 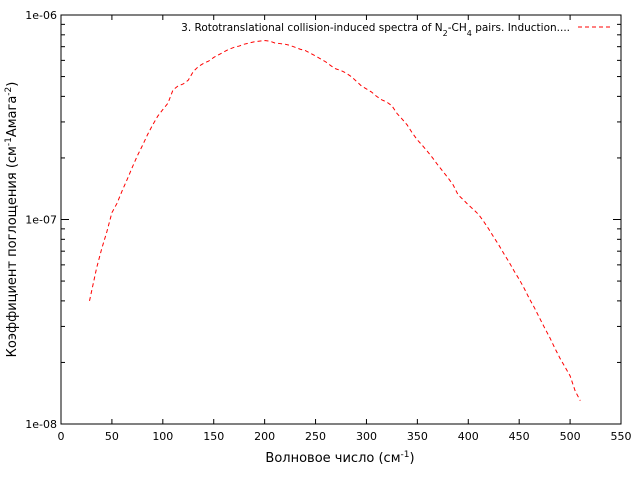 I want to click on x-tick-label: 450, so click(x=519, y=436).